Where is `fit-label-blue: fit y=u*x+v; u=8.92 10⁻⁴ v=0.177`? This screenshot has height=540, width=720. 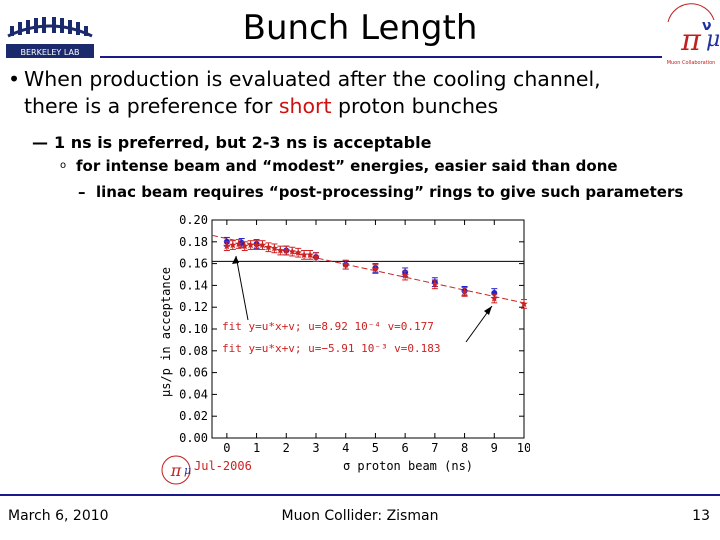 fit-label-blue: fit y=u*x+v; u=8.92 10⁻⁴ v=0.177 is located at coordinates (328, 326).